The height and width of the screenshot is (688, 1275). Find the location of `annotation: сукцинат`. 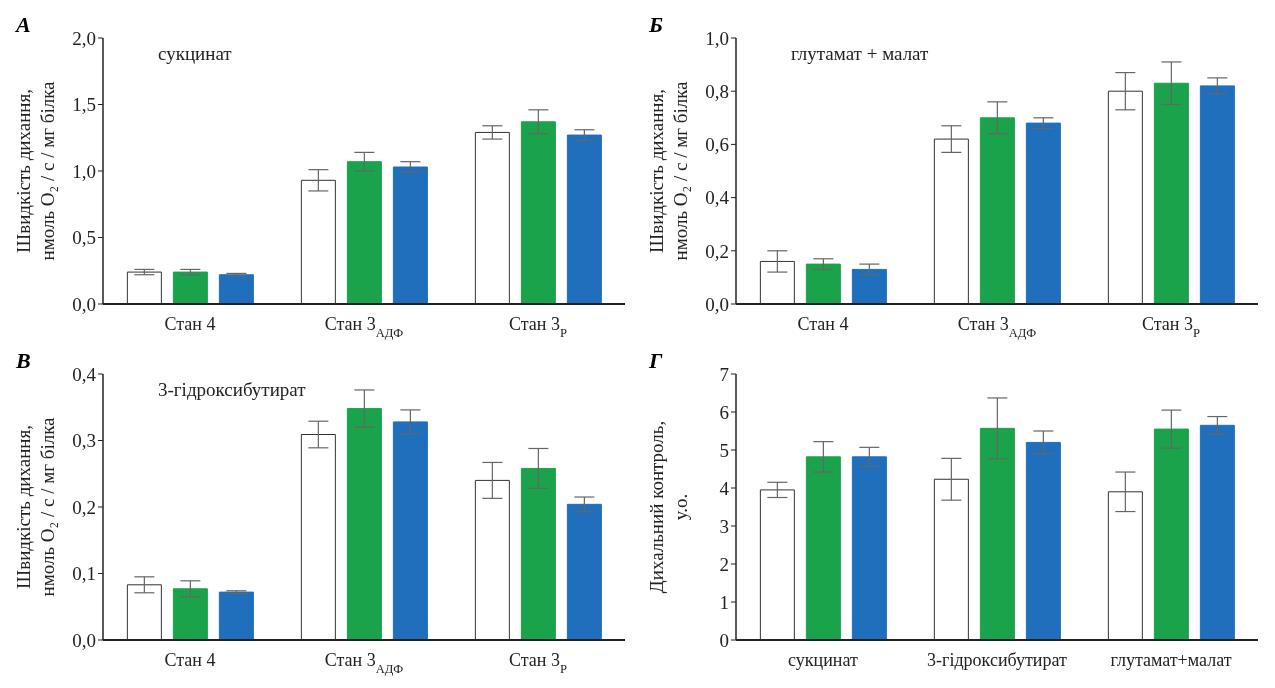

annotation: сукцинат is located at coordinates (195, 53).